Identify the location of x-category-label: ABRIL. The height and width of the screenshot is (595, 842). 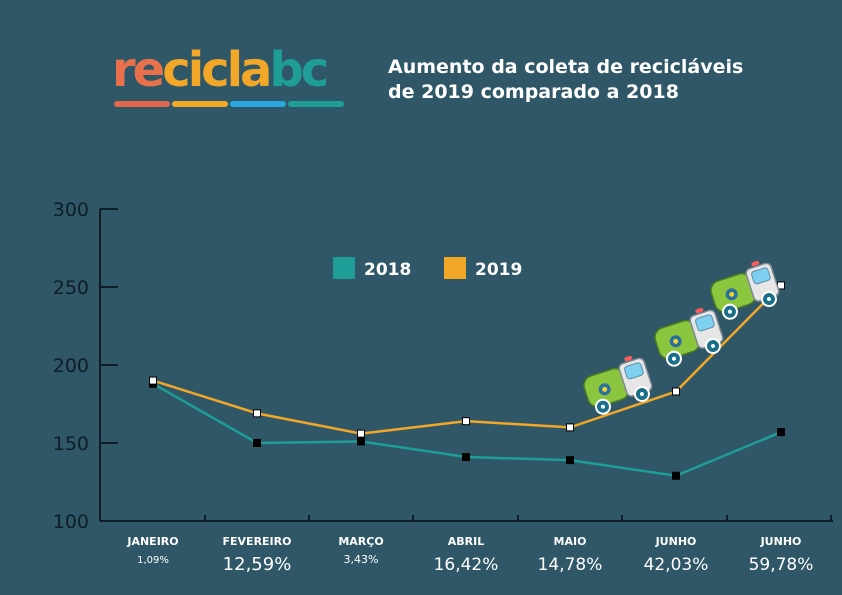
(466, 541).